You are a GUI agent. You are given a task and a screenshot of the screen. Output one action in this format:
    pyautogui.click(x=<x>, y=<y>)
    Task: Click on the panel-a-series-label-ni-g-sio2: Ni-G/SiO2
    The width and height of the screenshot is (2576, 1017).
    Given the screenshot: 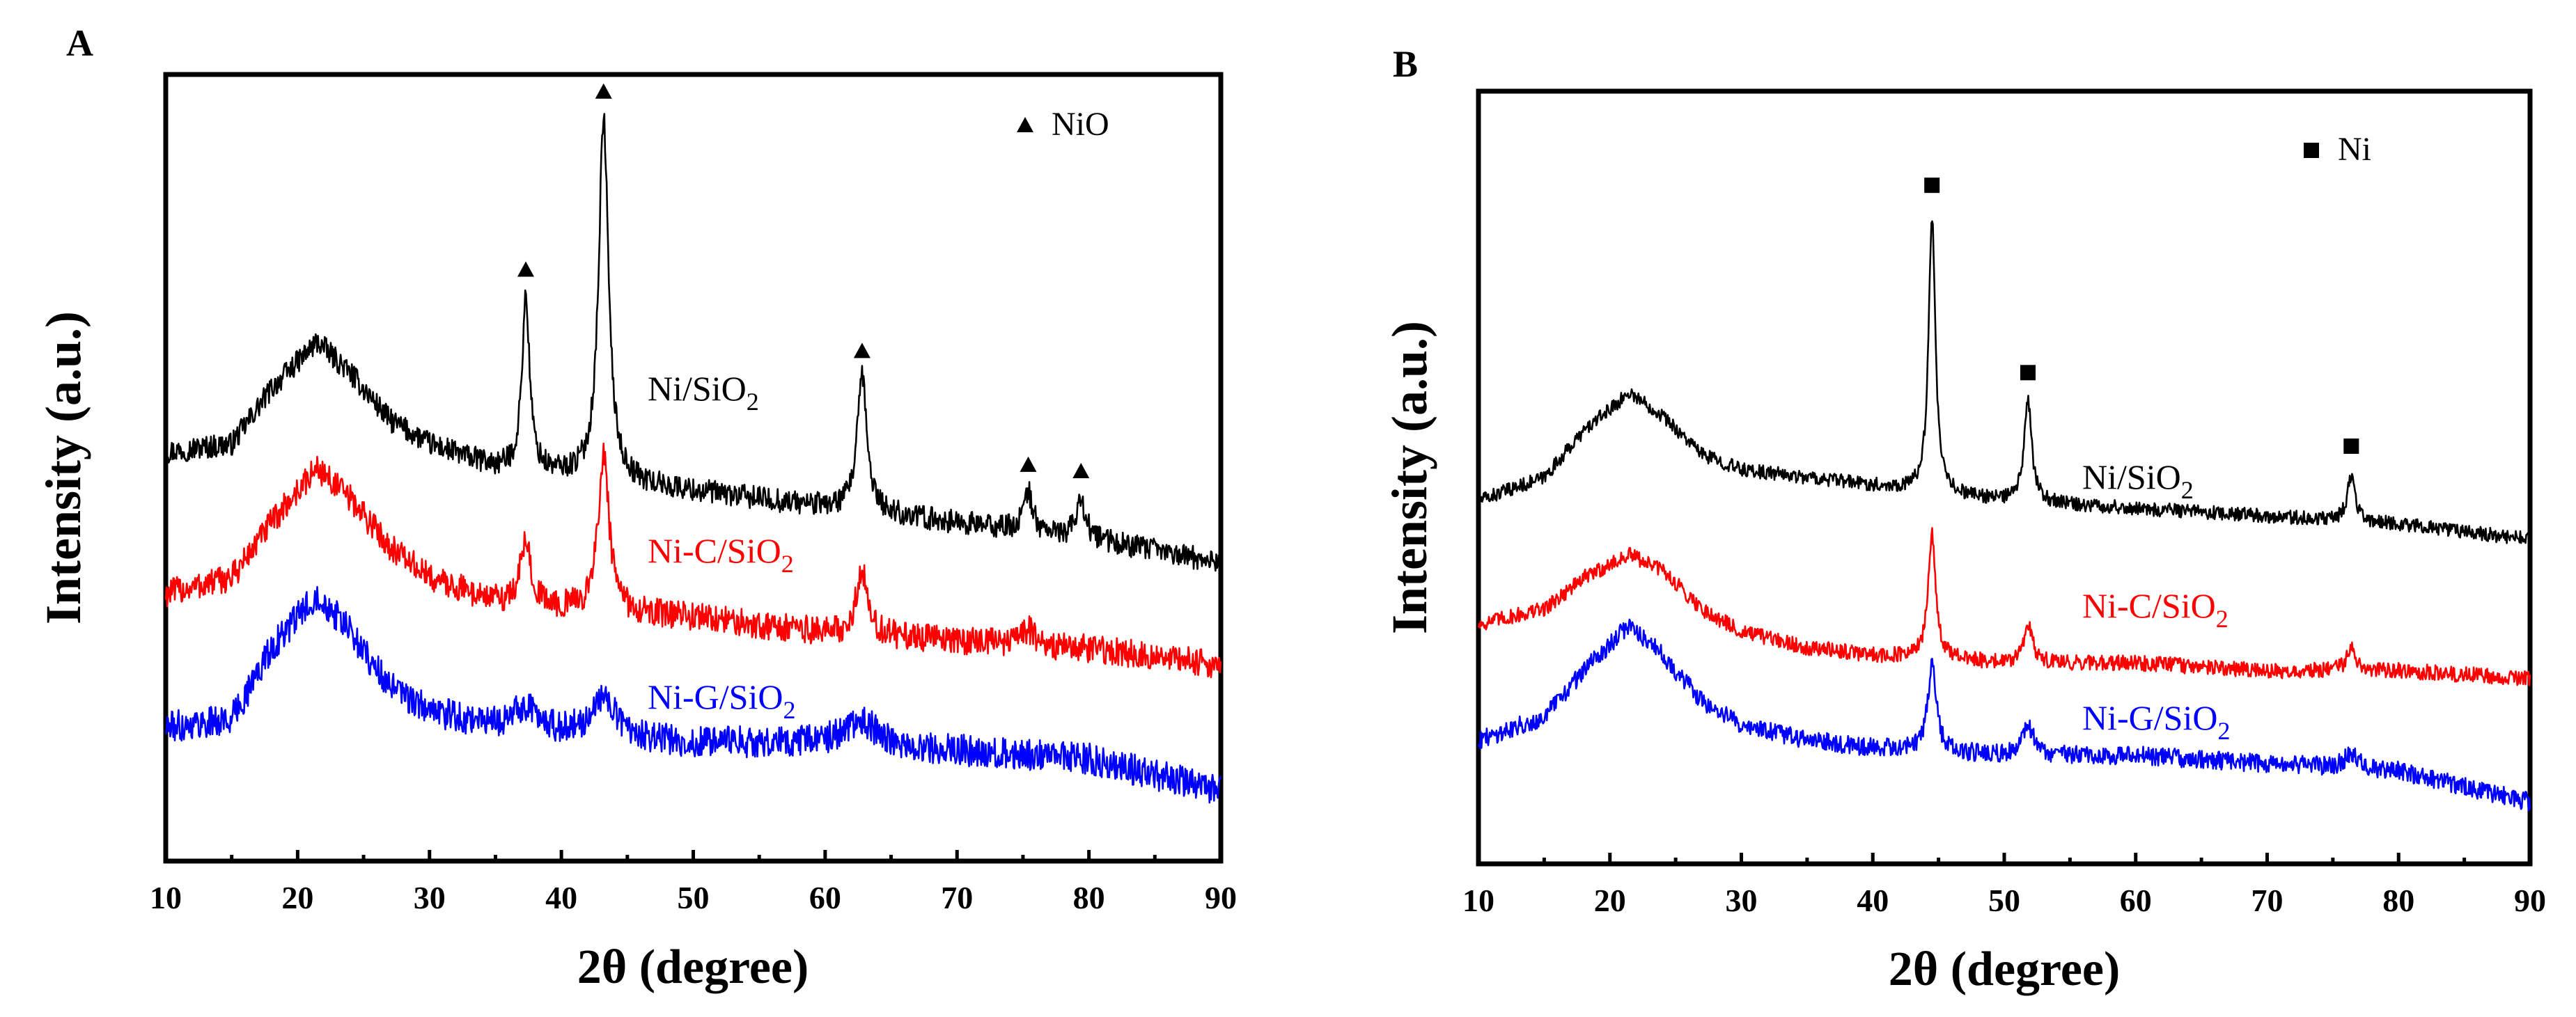 What is the action you would take?
    pyautogui.click(x=721, y=700)
    